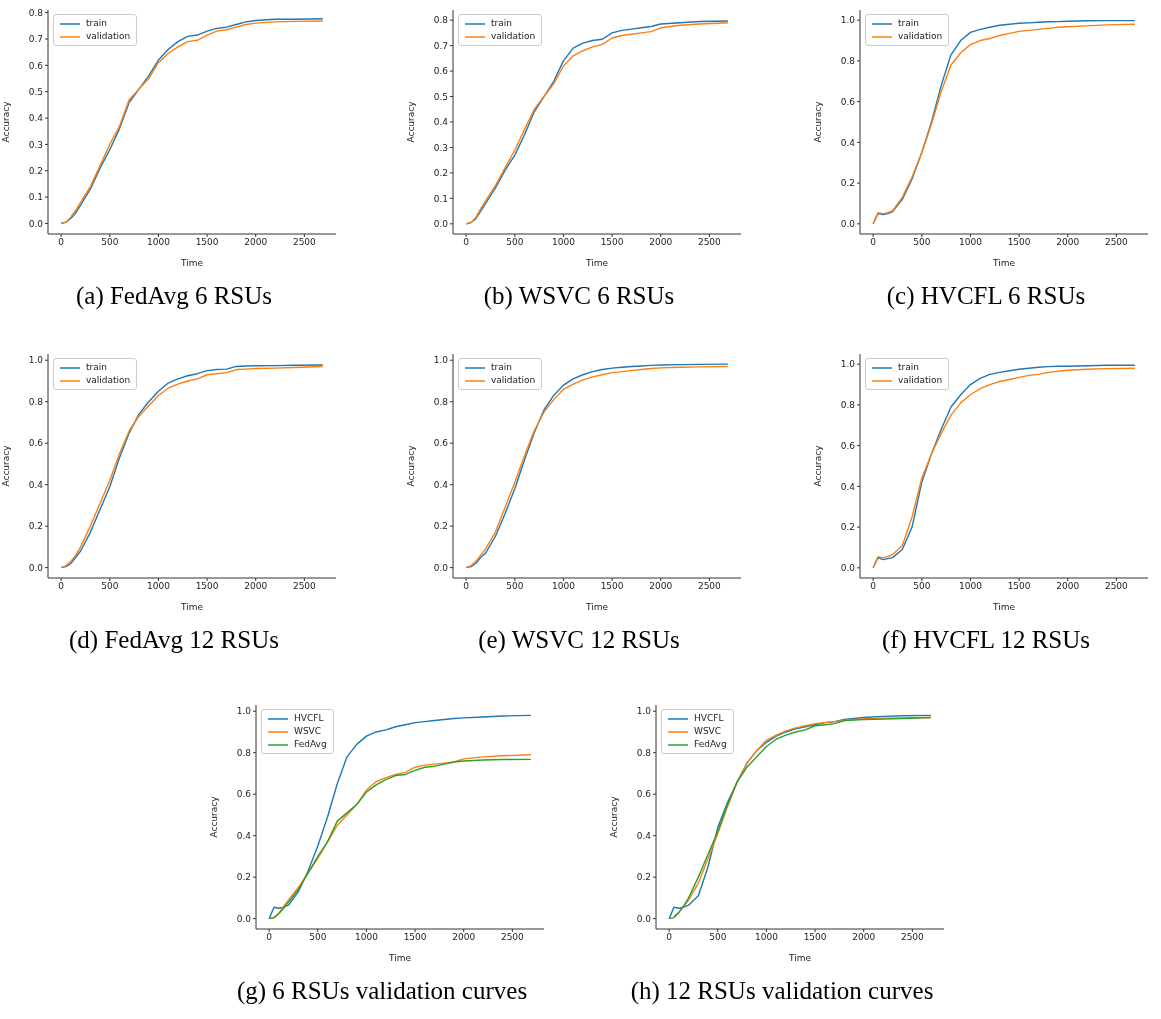  What do you see at coordinates (782, 991) in the screenshot?
I see `text: (h) 12 RSUs validation curves` at bounding box center [782, 991].